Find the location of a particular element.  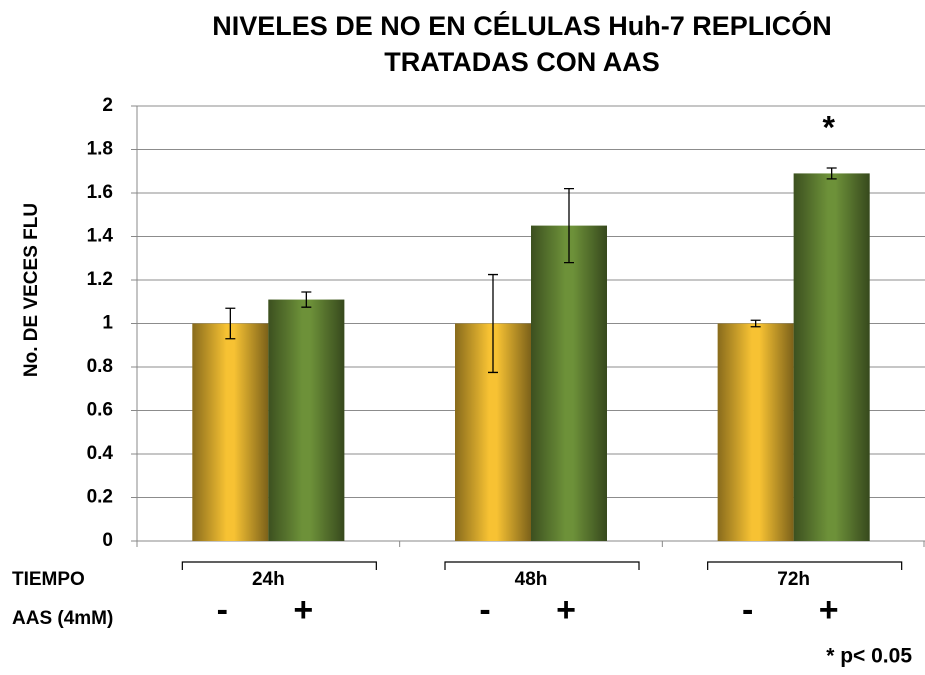

y-tick-label: 2 is located at coordinates (107, 105).